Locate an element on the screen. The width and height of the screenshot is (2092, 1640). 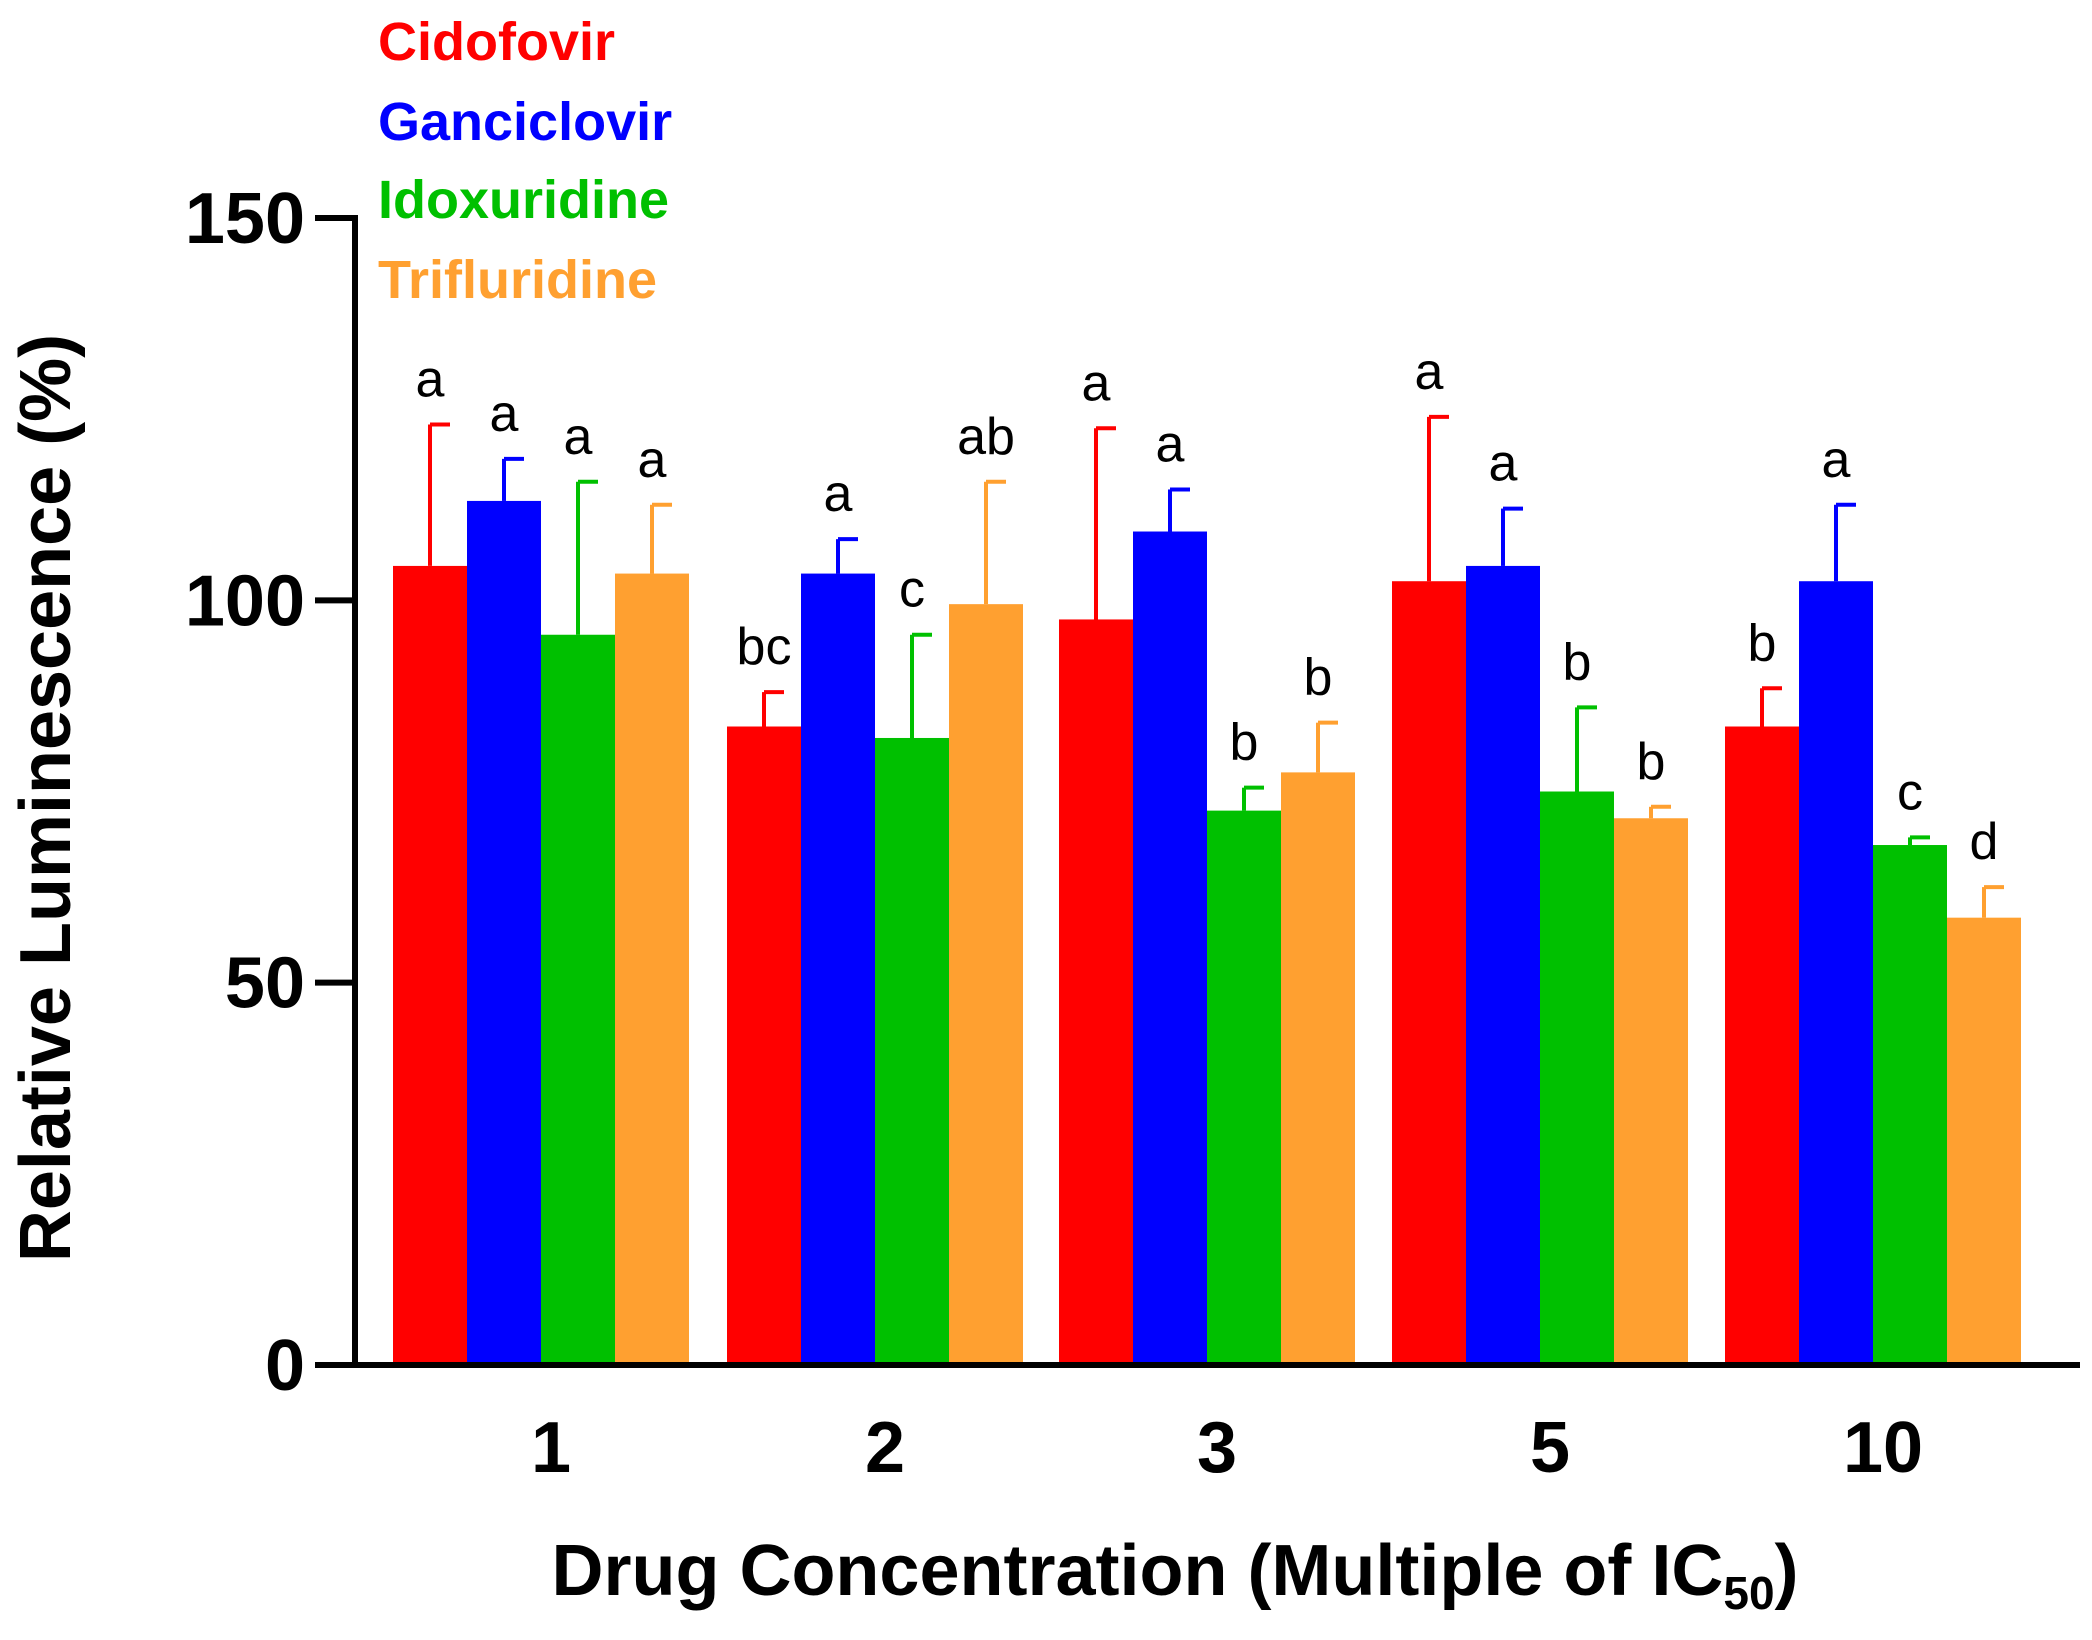
y-axis-label: Relative Luminescence (%) is located at coordinates (46, 798).